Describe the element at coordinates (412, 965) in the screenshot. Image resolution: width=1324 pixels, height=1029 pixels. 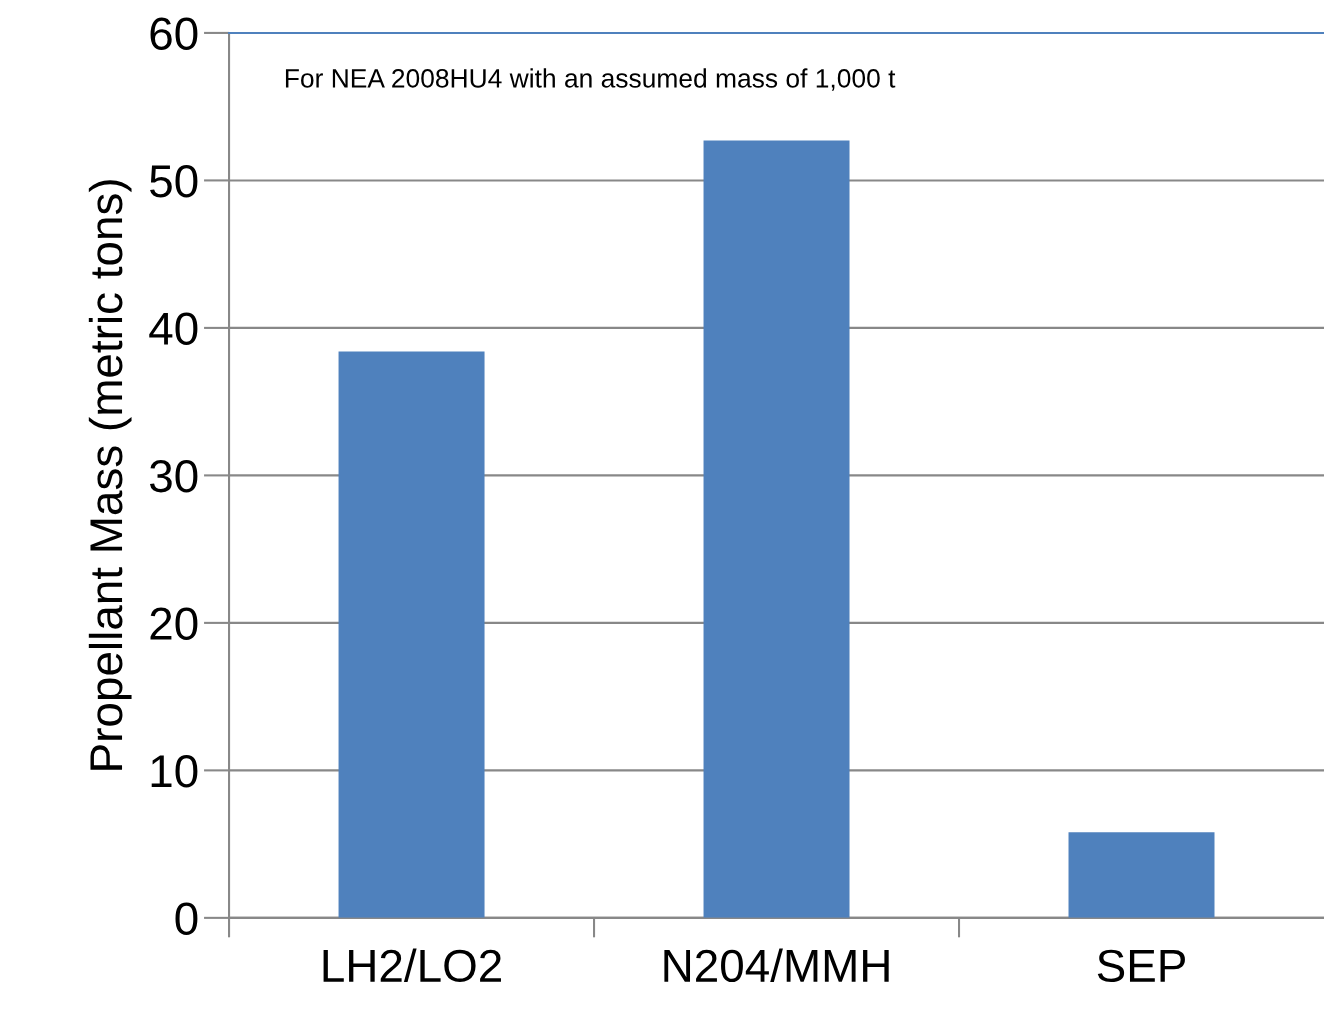
I see `x-tick-label: LH2/LO2` at that location.